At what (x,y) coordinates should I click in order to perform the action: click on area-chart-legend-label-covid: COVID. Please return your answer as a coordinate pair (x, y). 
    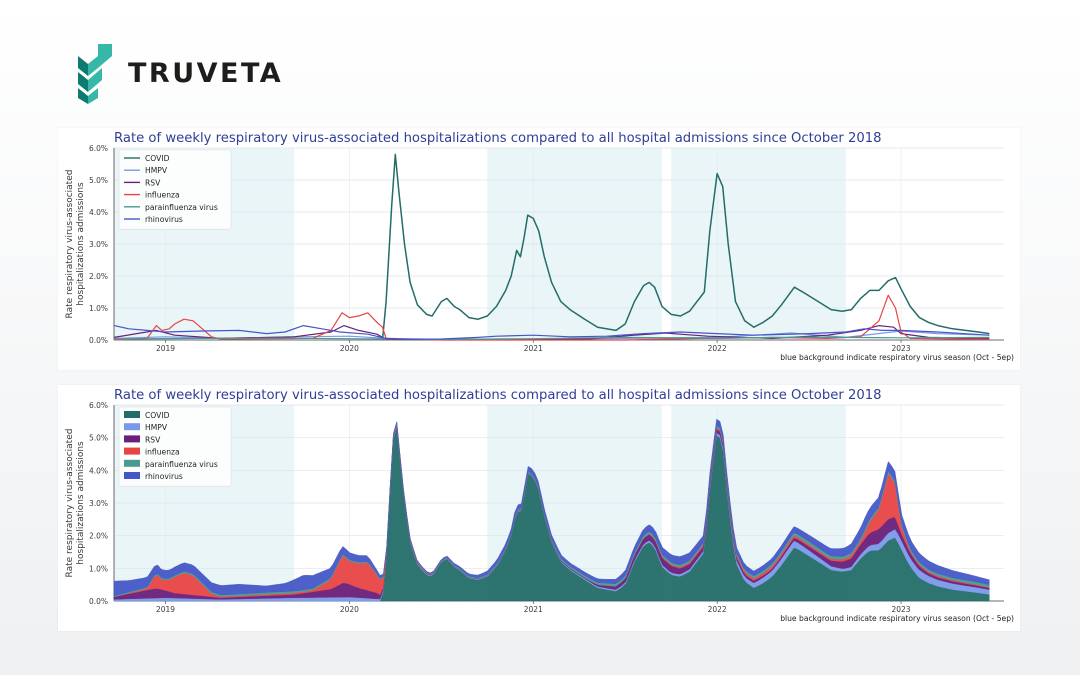
    Looking at the image, I should click on (157, 415).